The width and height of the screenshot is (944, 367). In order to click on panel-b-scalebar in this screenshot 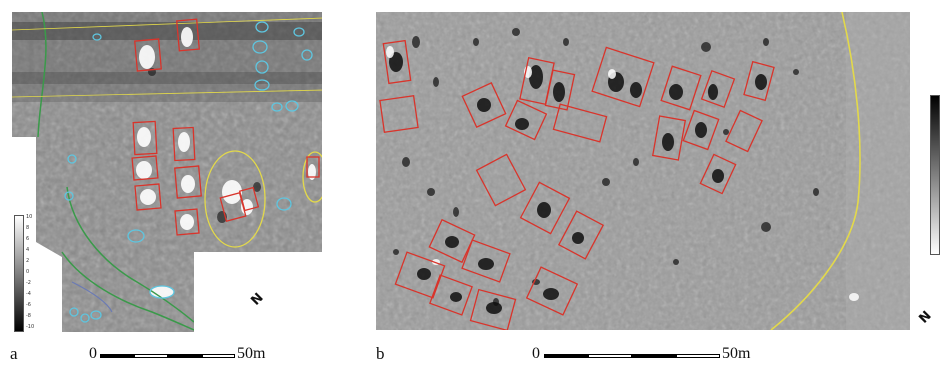, I will do `click(632, 356)`.